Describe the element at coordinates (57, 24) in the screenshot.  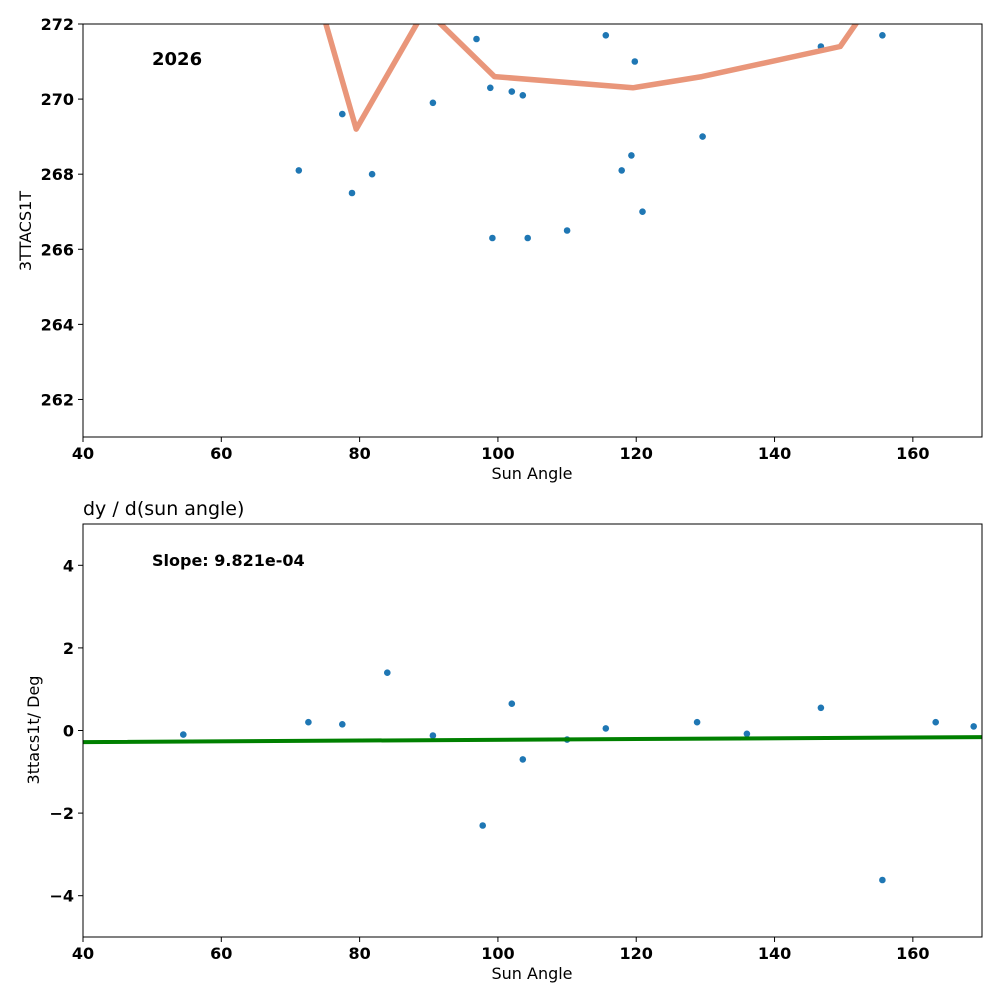
I see `y-tick-label: 272` at that location.